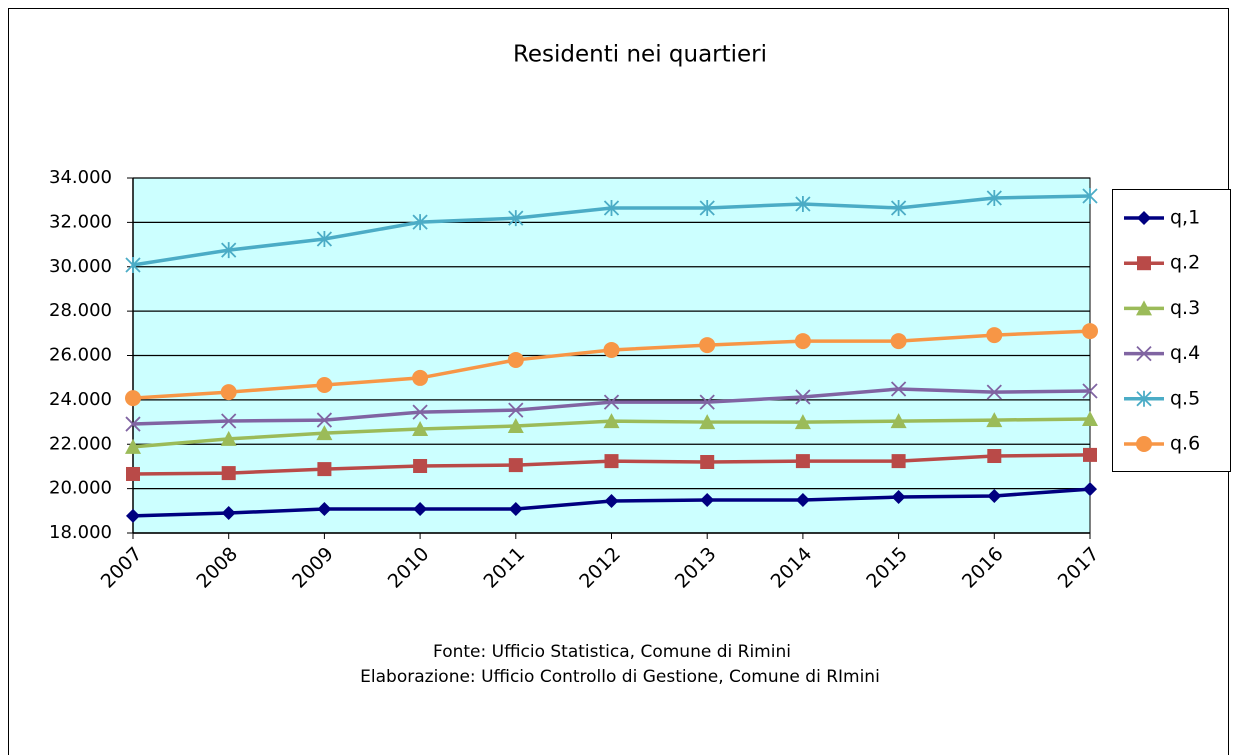 This screenshot has width=1236, height=755. Describe the element at coordinates (887, 568) in the screenshot. I see `x-tick-label: 2015` at that location.